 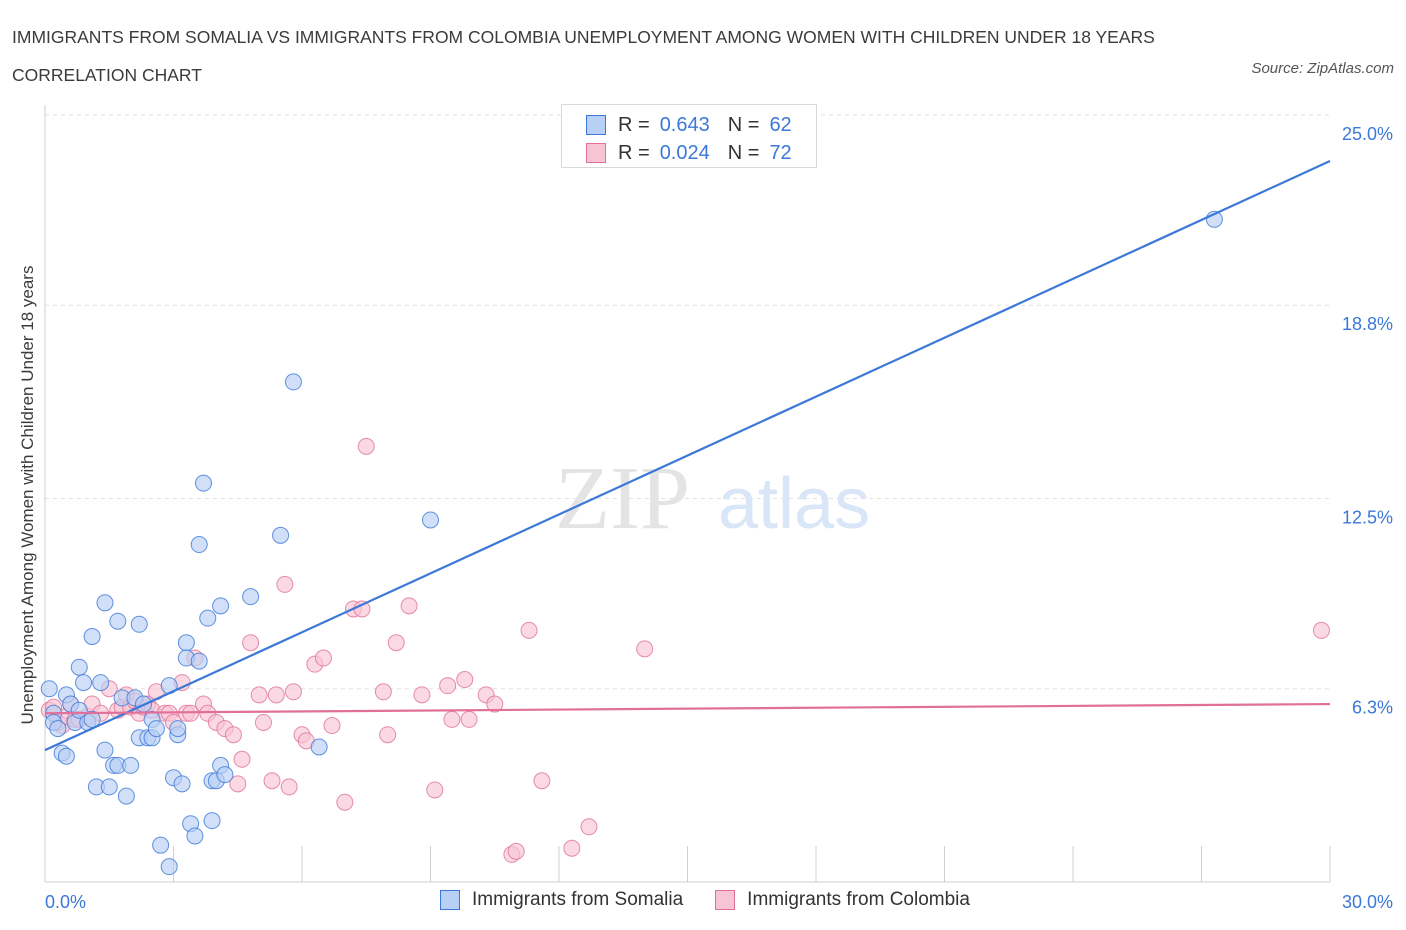 I want to click on series-legend-colombia: Immigrants from Colombia, so click(x=842, y=900).